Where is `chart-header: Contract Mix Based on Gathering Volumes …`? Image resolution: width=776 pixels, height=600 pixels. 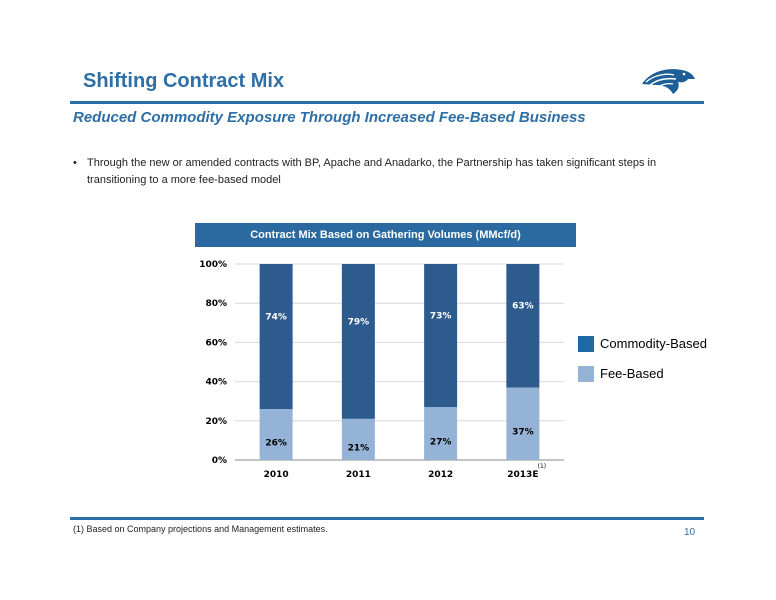
chart-header: Contract Mix Based on Gathering Volumes … is located at coordinates (385, 235).